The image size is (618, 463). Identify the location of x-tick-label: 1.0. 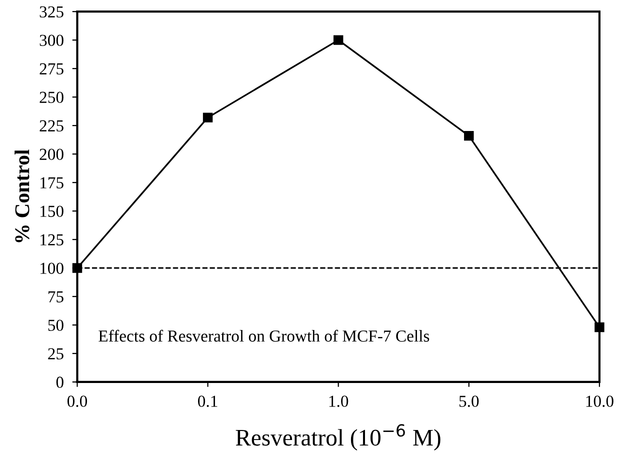
(338, 401).